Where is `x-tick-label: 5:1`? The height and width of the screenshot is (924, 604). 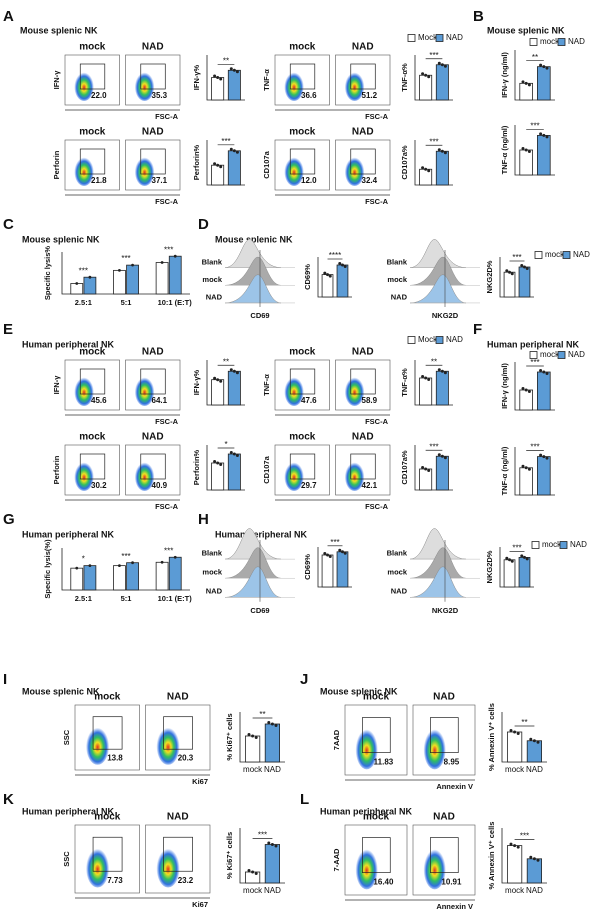
x-tick-label: 5:1 is located at coordinates (126, 302).